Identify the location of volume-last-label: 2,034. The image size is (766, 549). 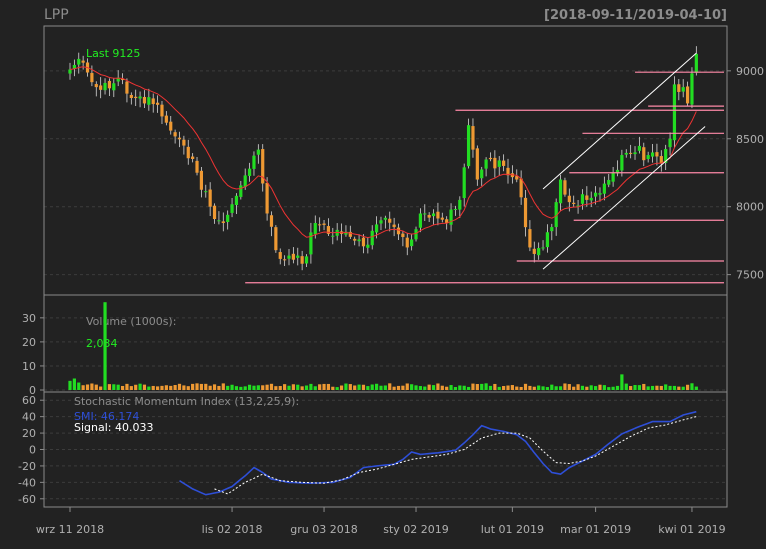
(102, 343).